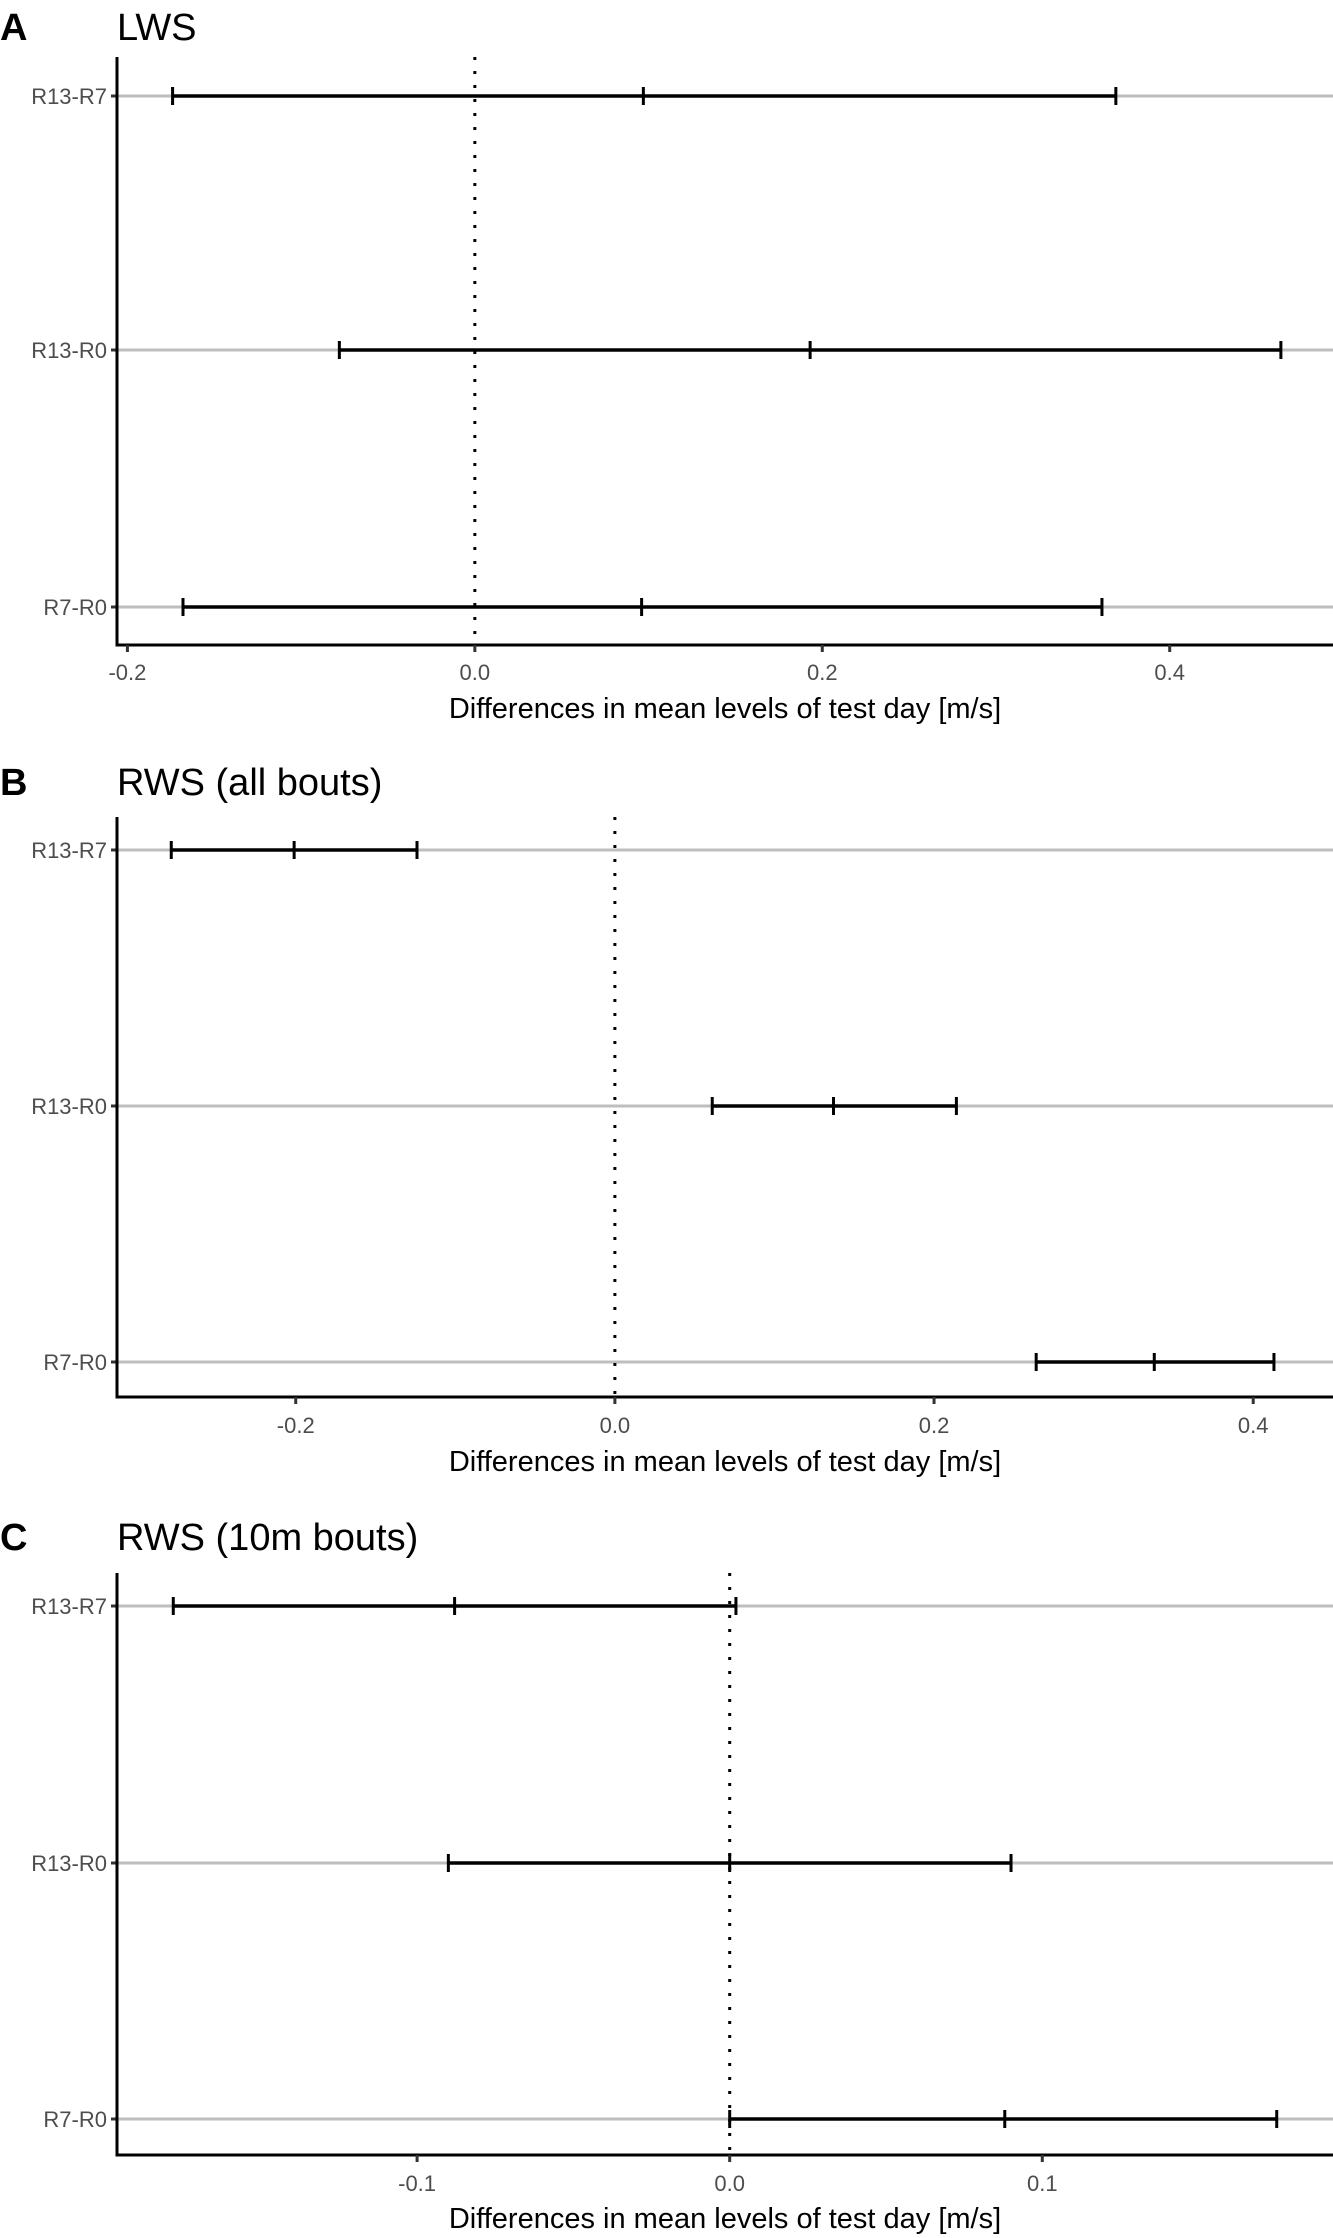 This screenshot has width=1333, height=2238. Describe the element at coordinates (13, 28) in the screenshot. I see `panel-letter: A` at that location.